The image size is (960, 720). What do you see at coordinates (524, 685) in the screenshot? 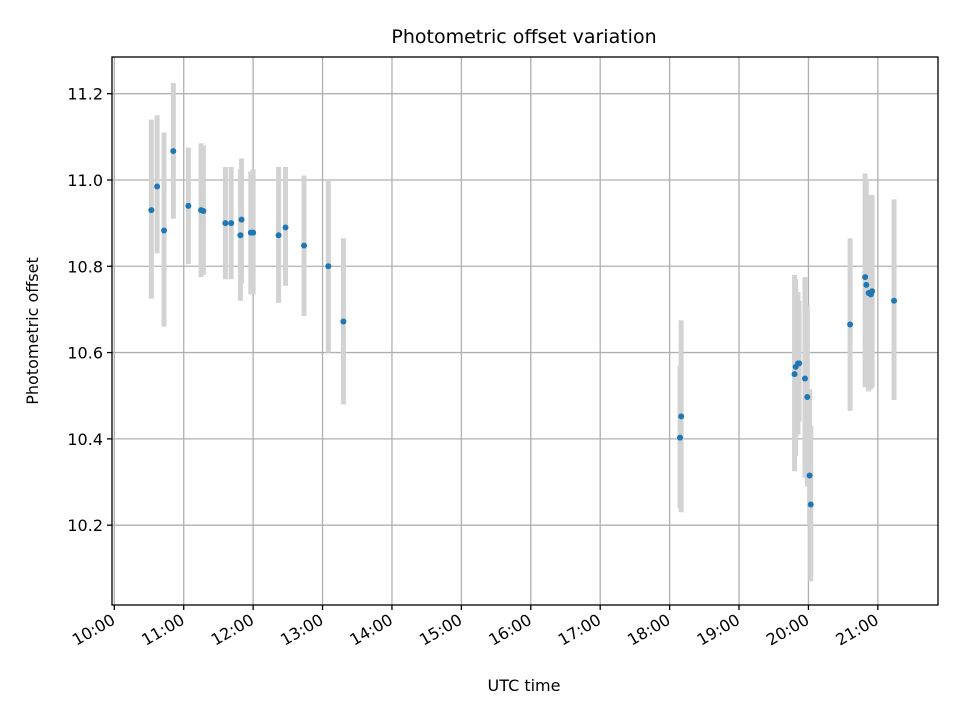
I see `x-axis-label: UTC time` at bounding box center [524, 685].